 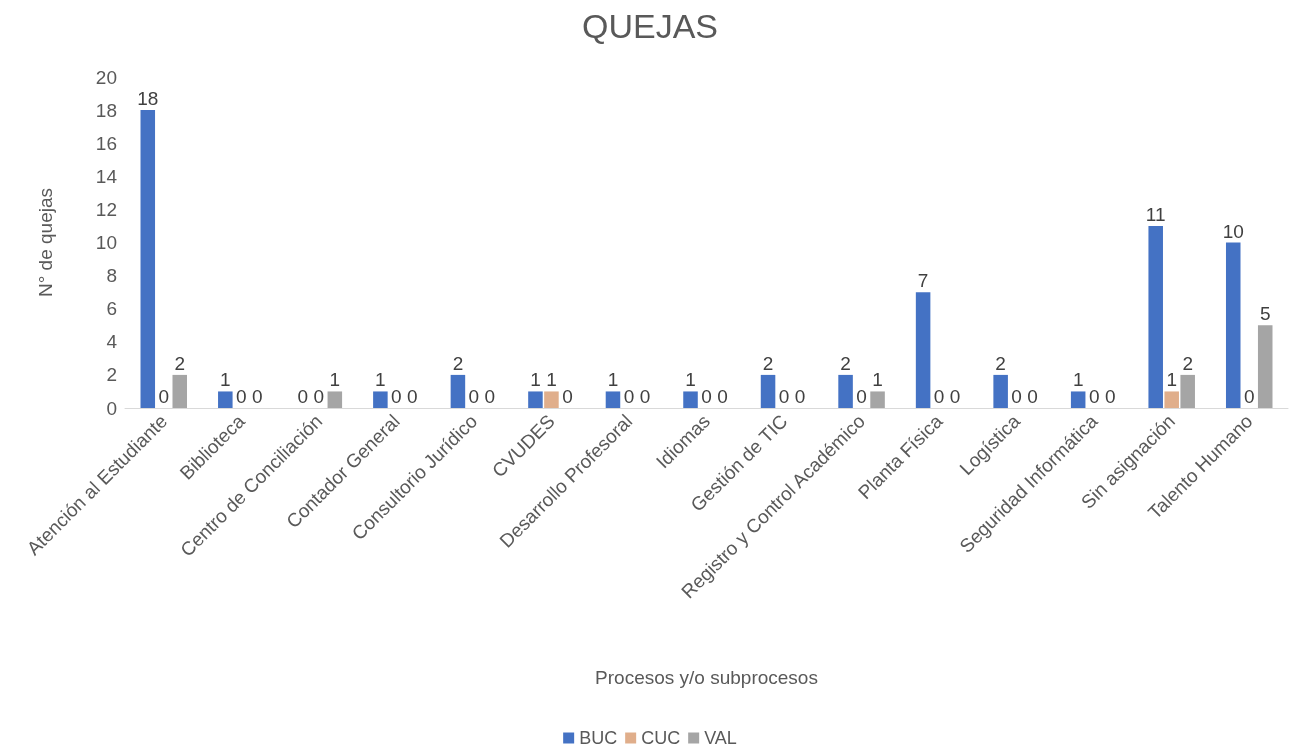 I want to click on y-tick-label: 12, so click(x=106, y=209).